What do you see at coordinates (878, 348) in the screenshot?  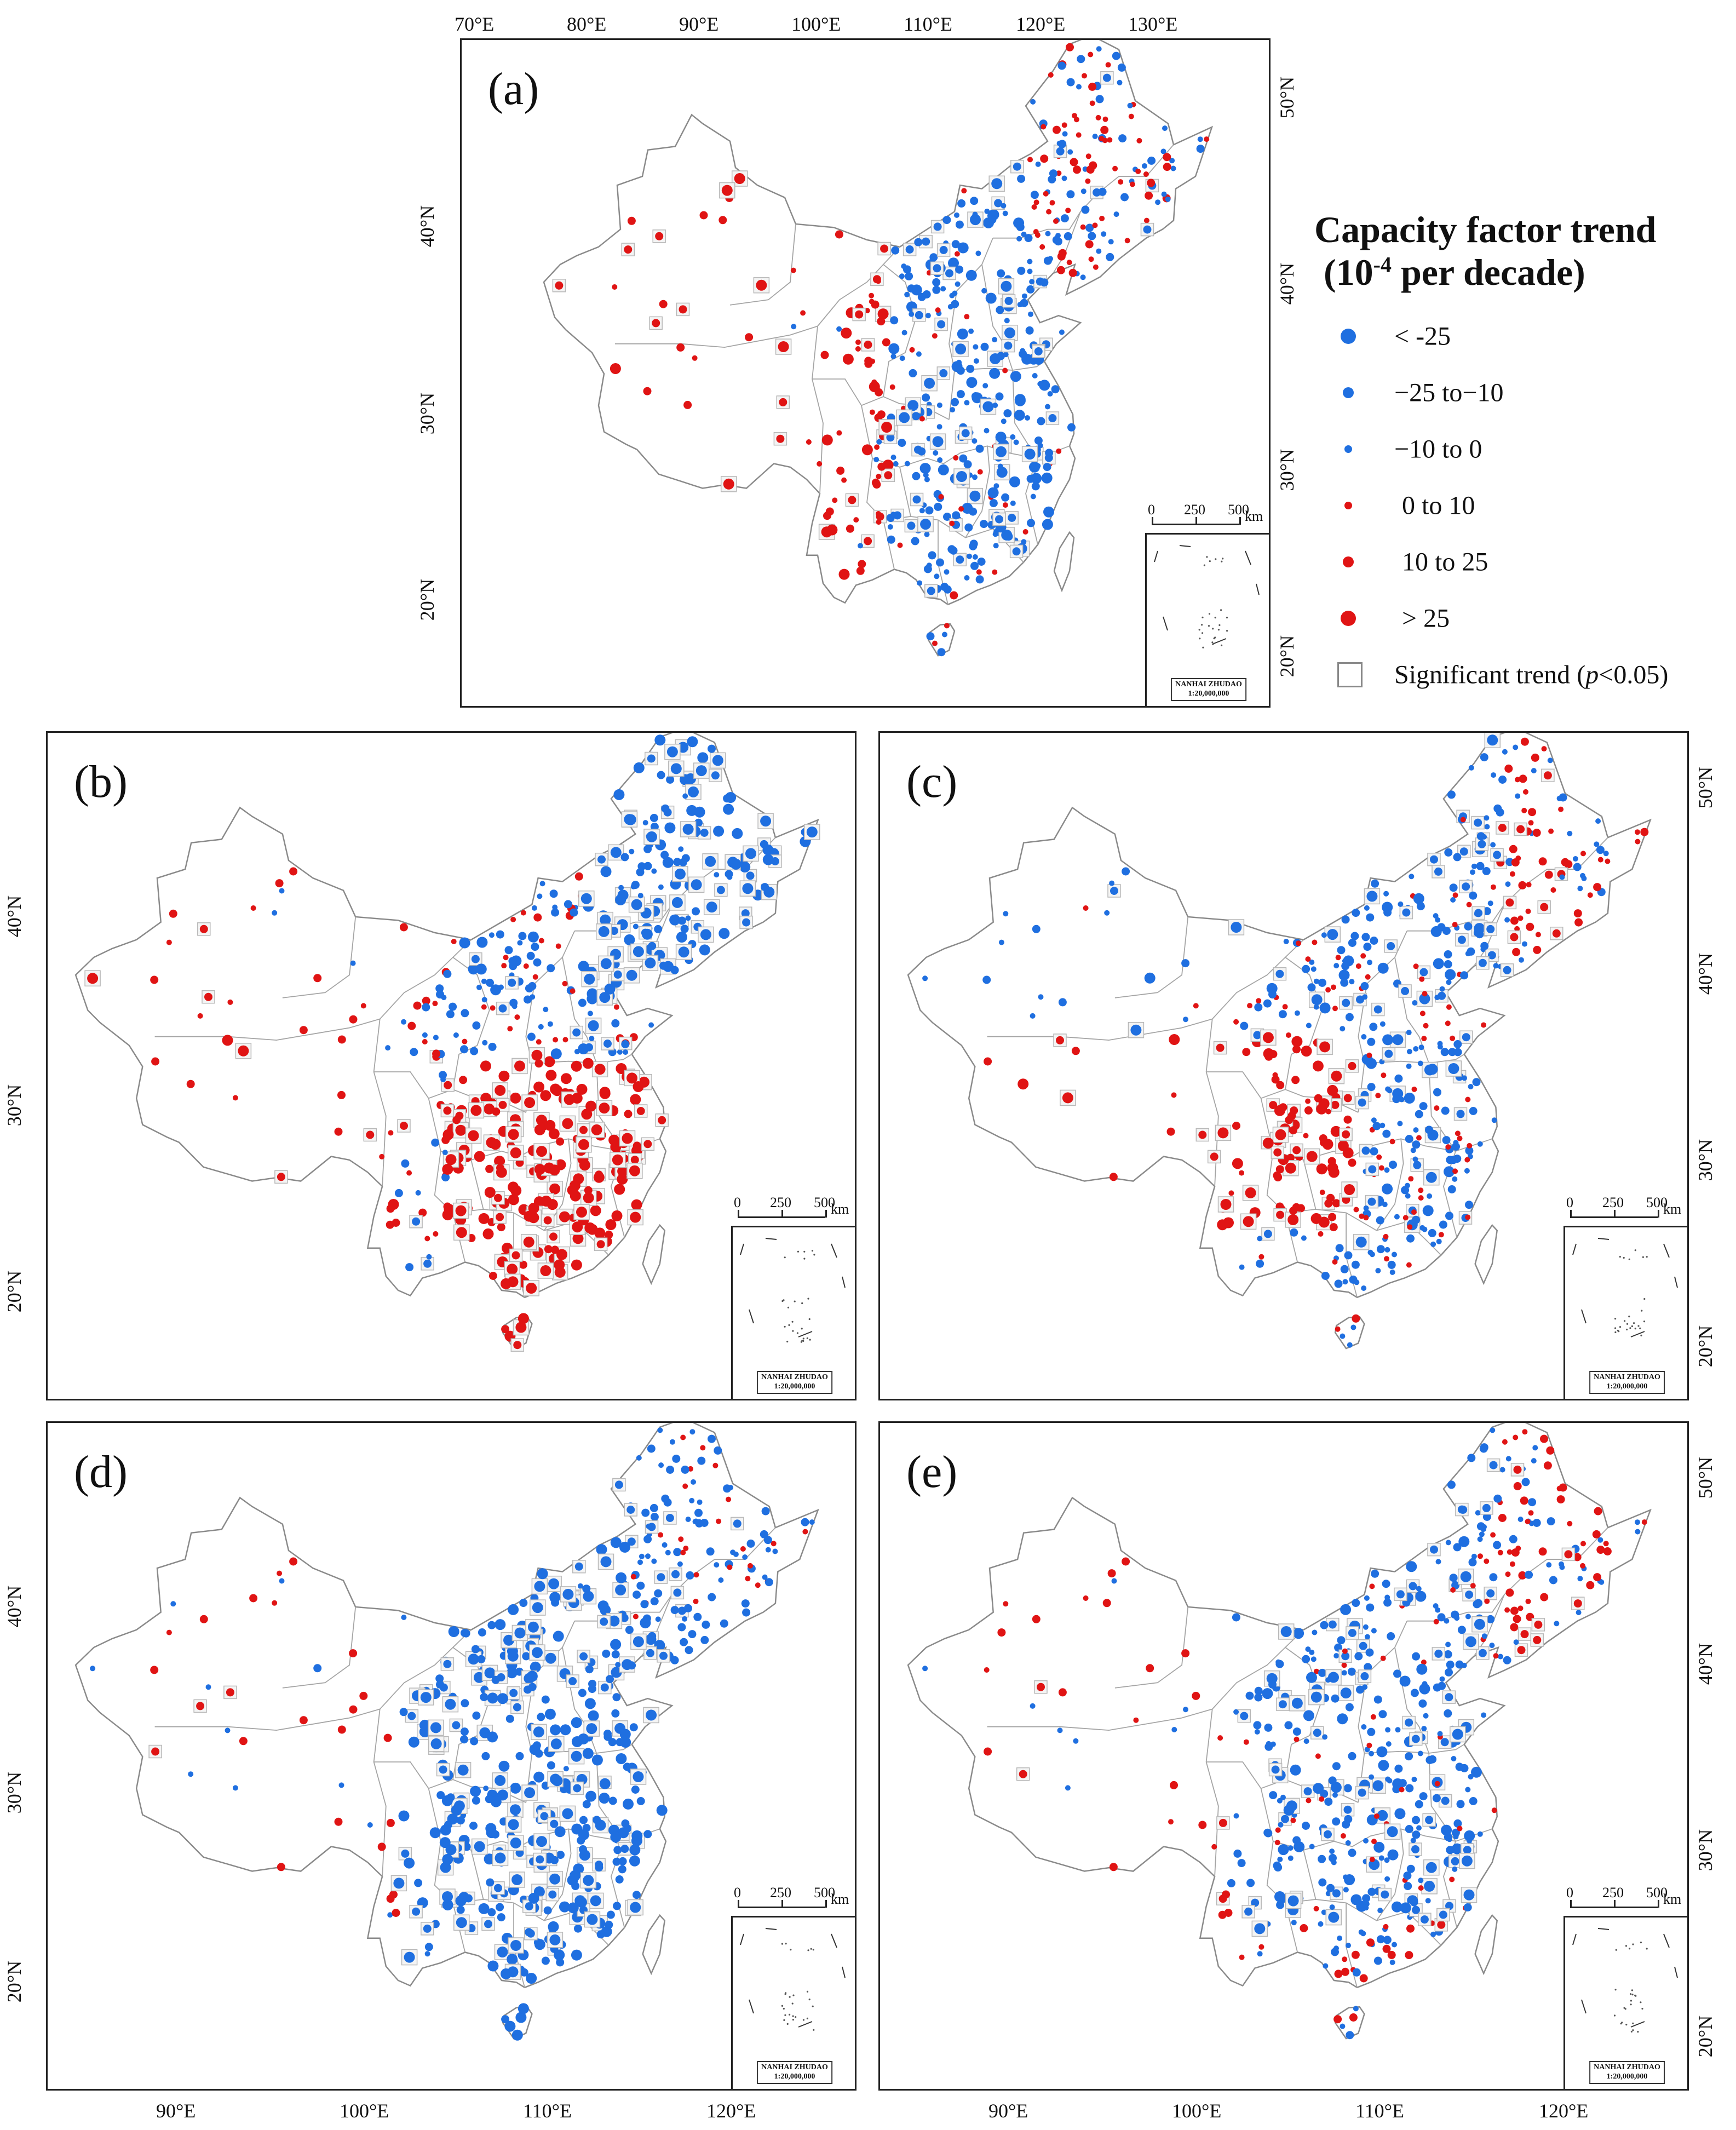 I see `china-map-a` at bounding box center [878, 348].